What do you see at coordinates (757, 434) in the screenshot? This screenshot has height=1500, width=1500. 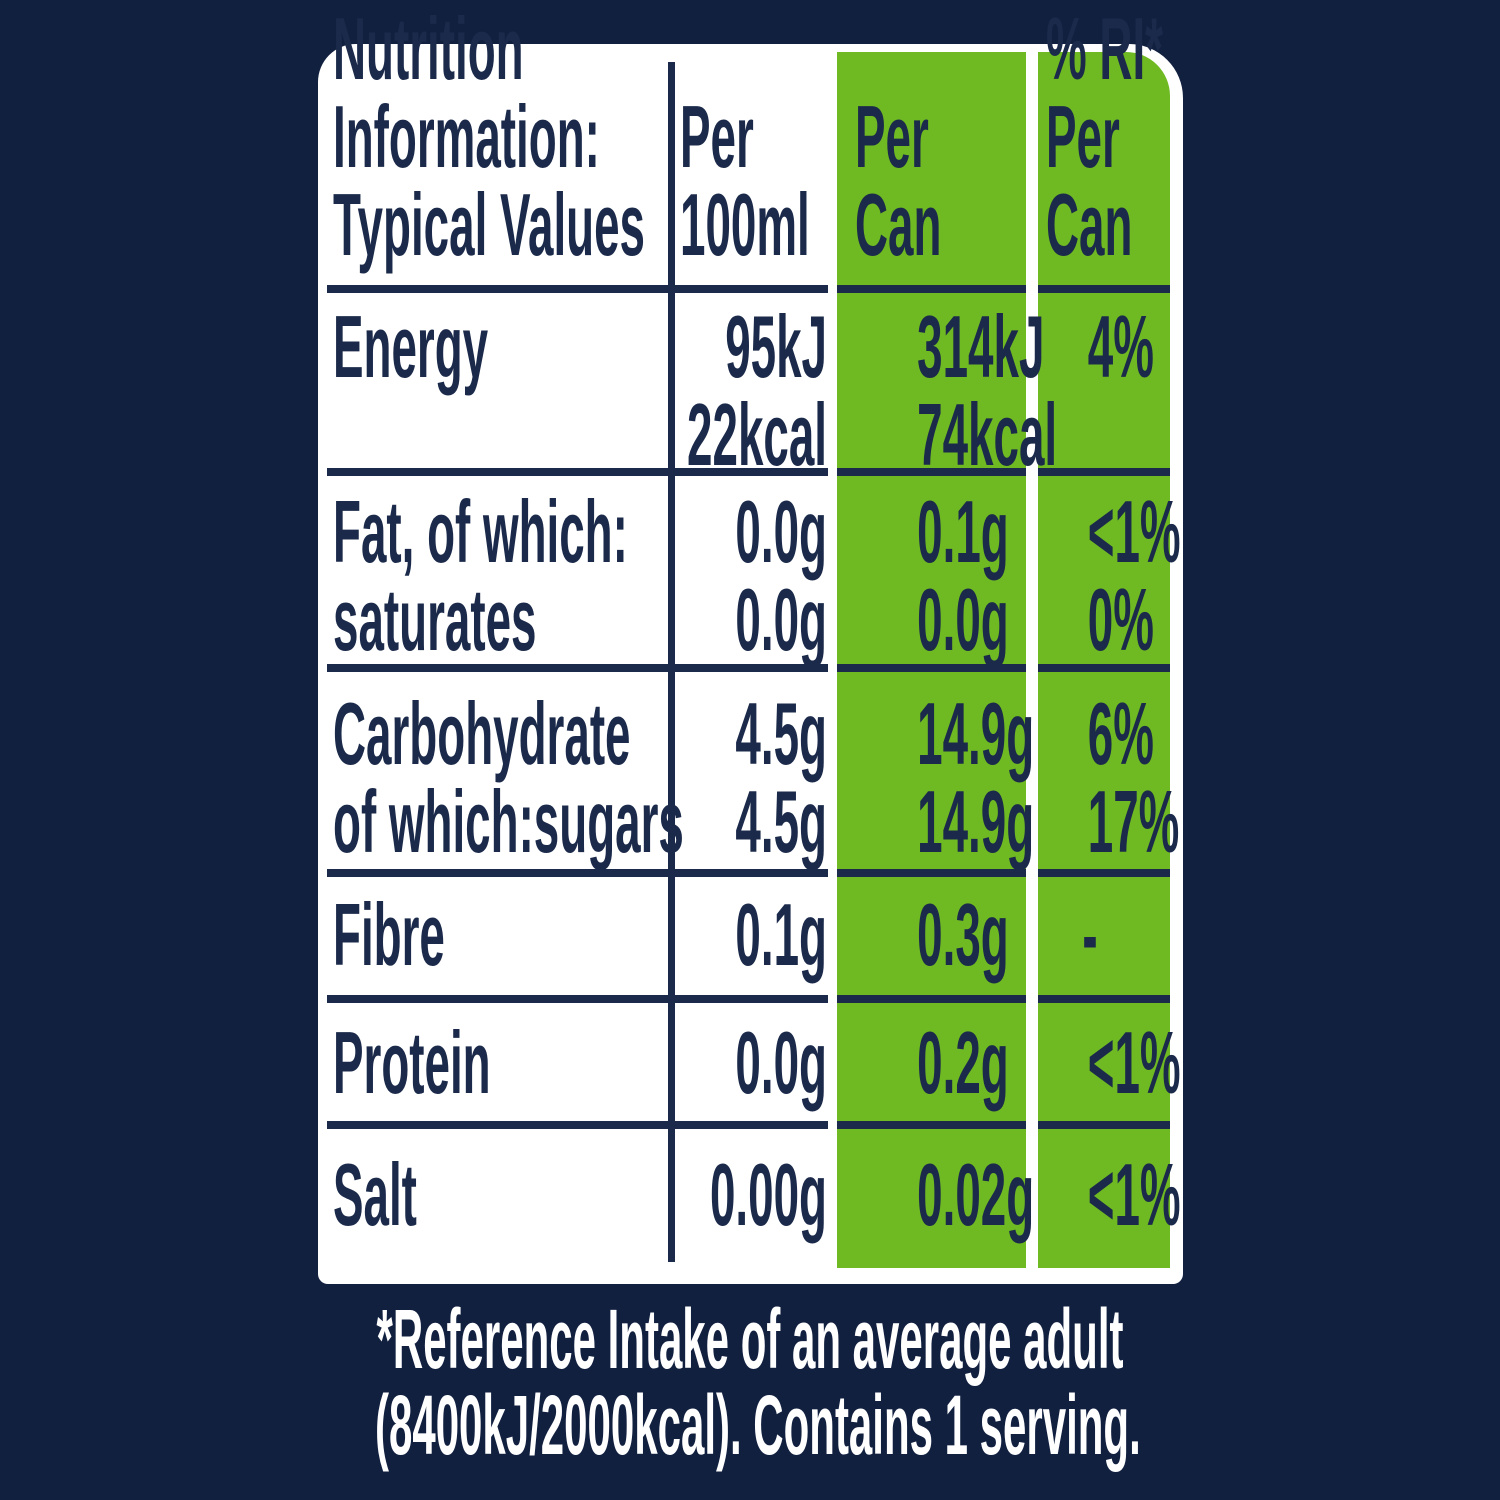 I see `value-text: 22kcal` at bounding box center [757, 434].